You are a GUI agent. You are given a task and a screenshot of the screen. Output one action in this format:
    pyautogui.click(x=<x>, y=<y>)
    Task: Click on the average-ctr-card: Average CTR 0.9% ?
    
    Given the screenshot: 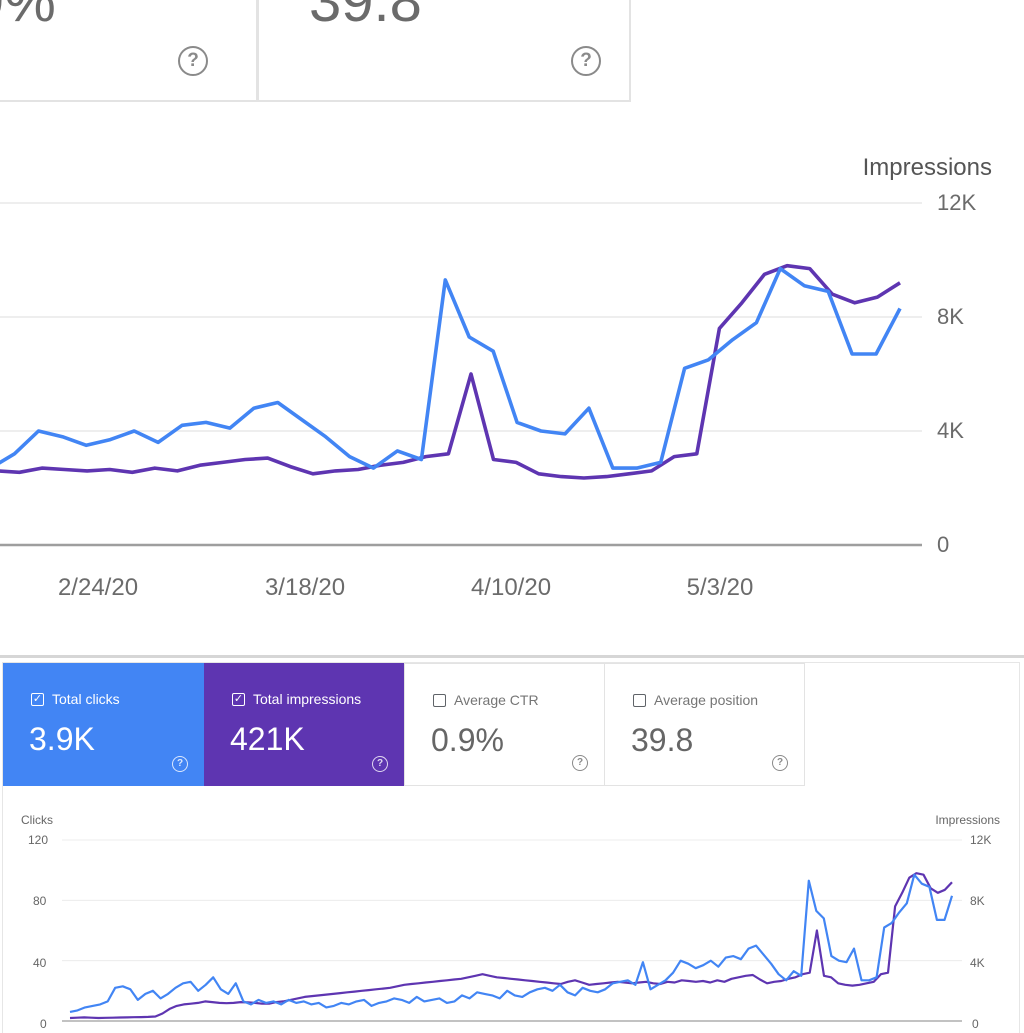 What is the action you would take?
    pyautogui.click(x=504, y=724)
    